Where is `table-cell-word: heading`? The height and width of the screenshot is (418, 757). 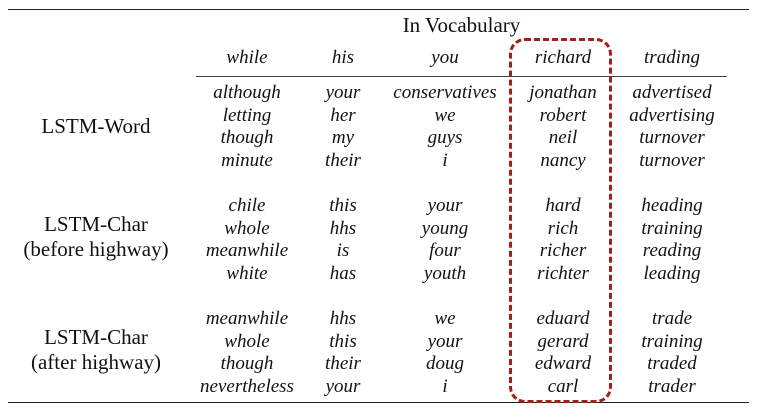
table-cell-word: heading is located at coordinates (672, 205).